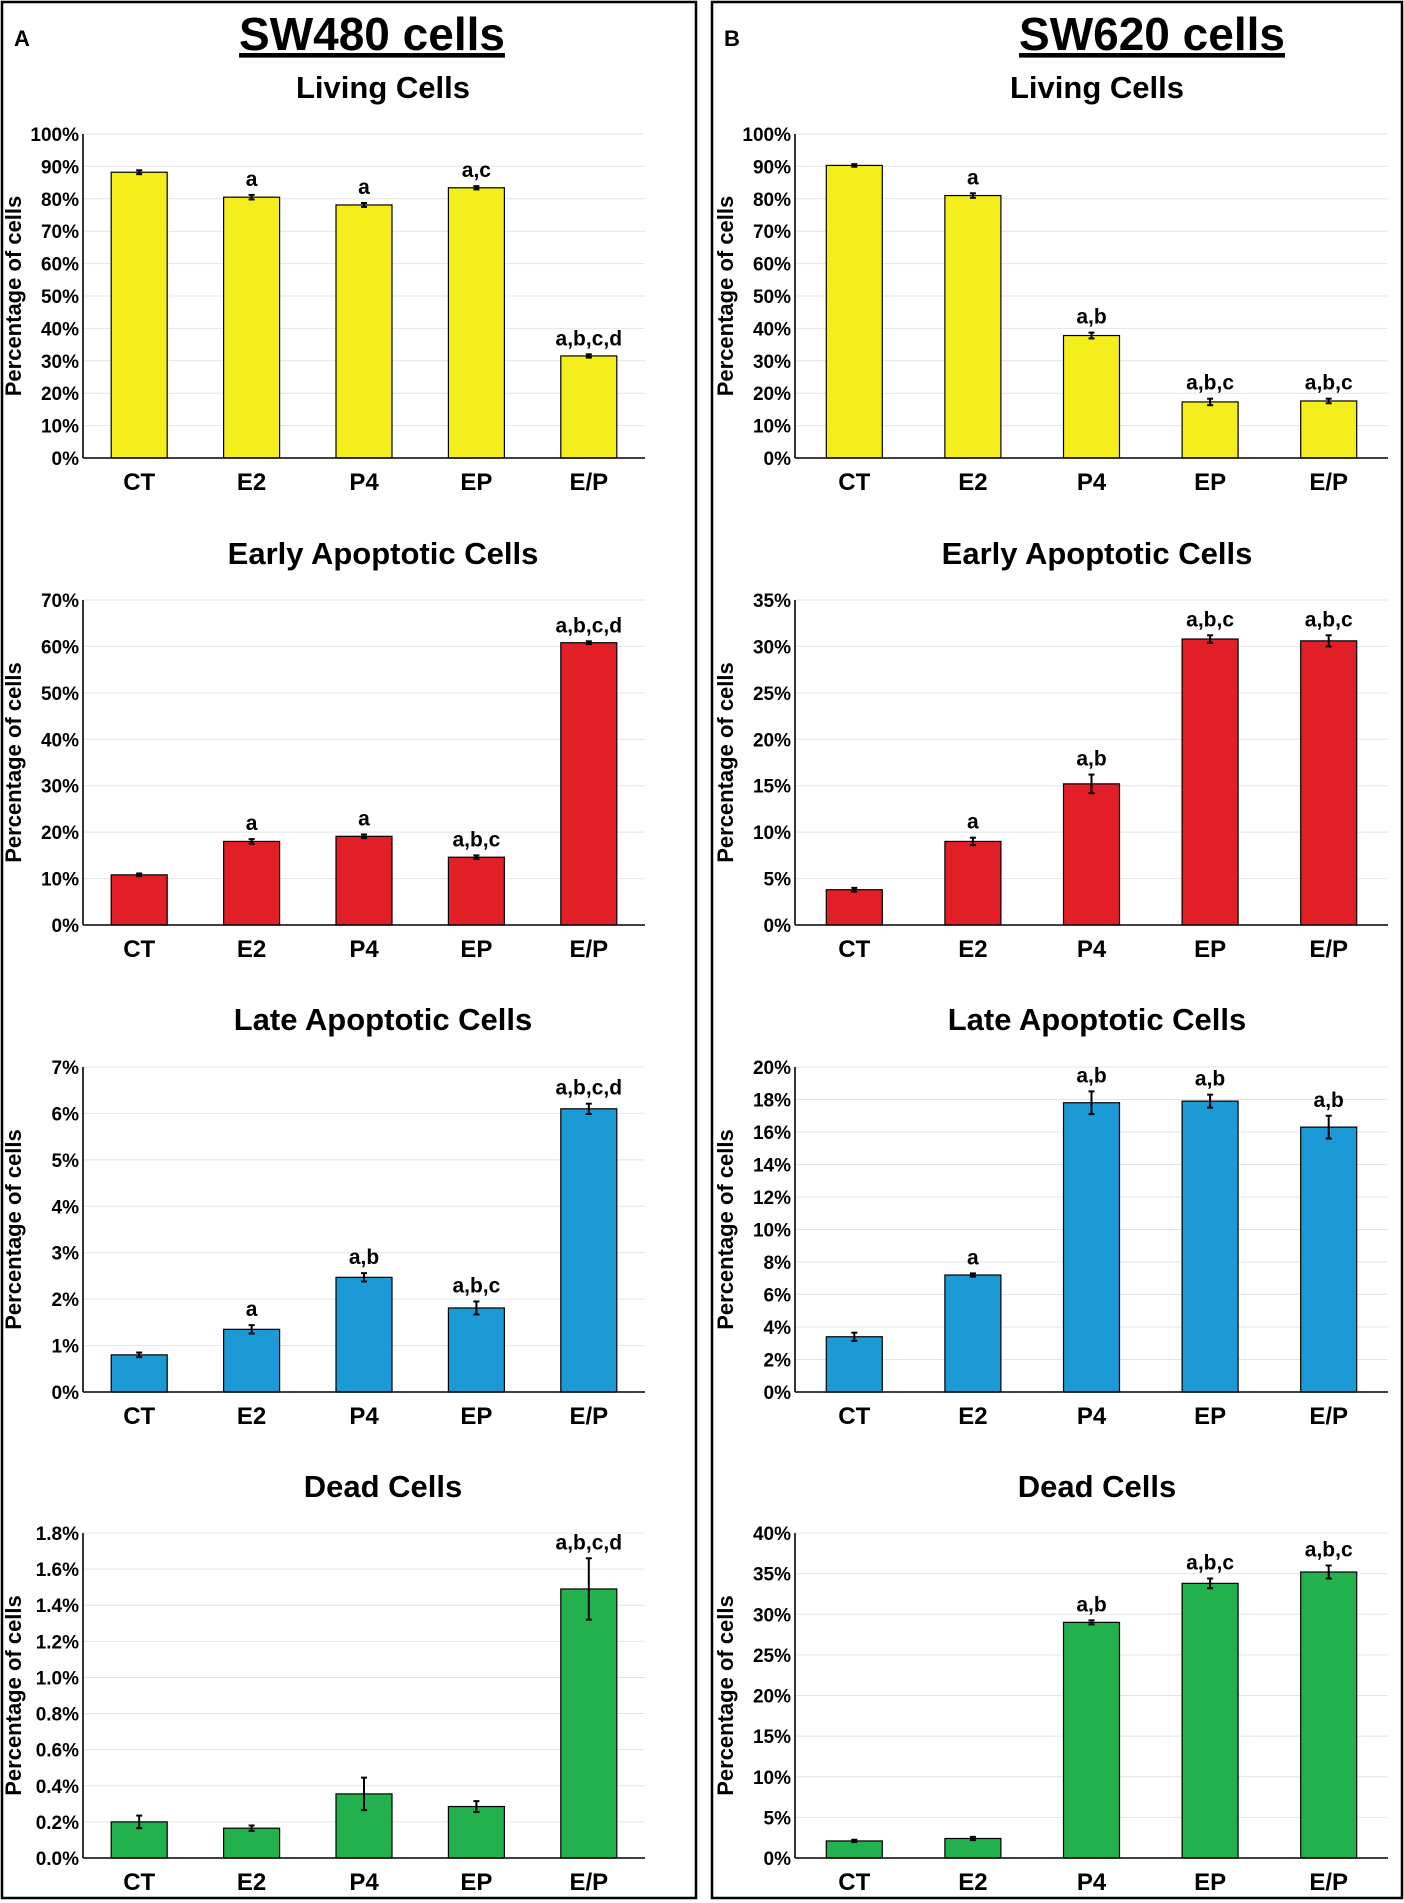 This screenshot has width=1404, height=1903. I want to click on y-tick-label: 5%, so click(778, 1818).